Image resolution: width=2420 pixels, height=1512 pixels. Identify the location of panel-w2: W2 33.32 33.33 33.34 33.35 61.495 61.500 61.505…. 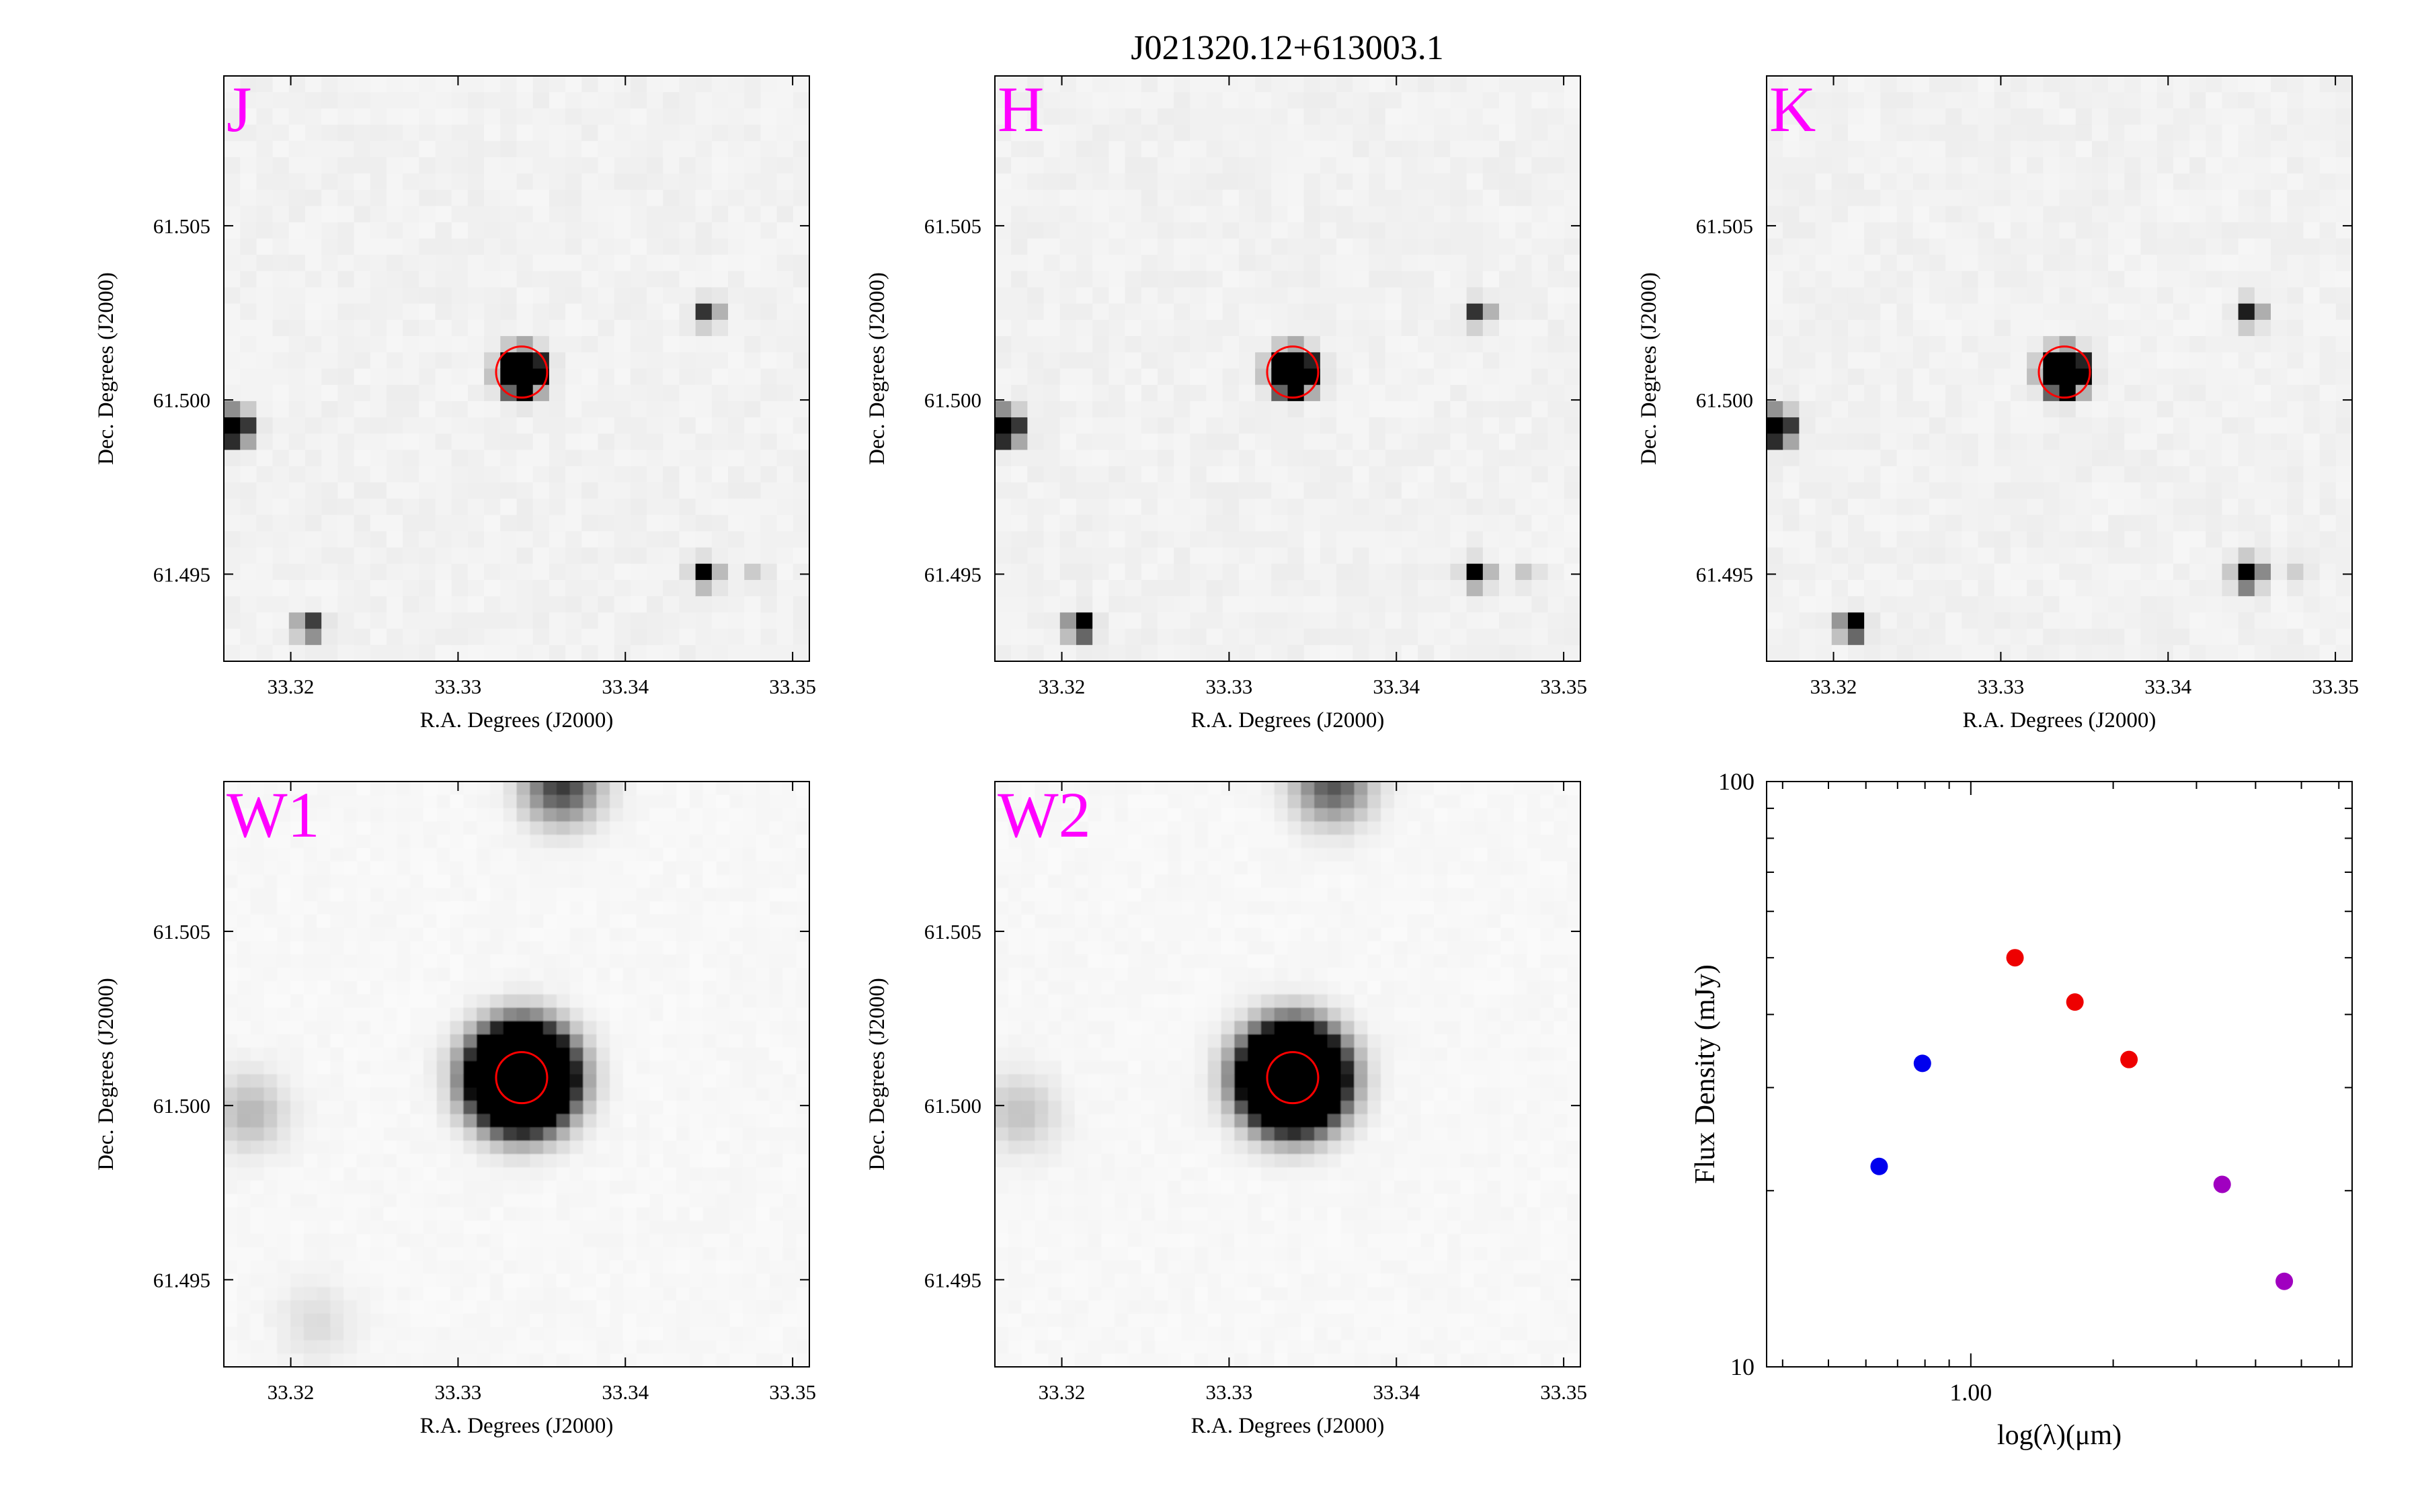
(1226, 1109).